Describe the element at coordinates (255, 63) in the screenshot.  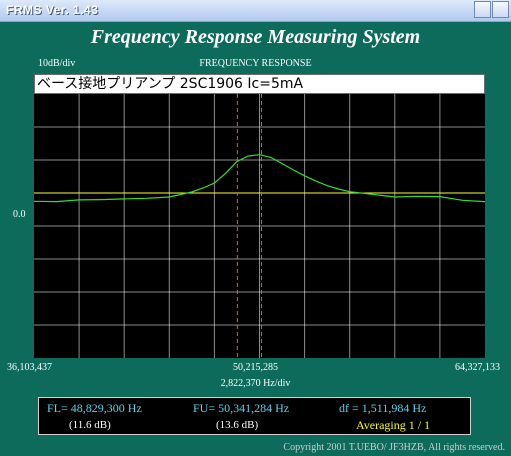
I see `plot-title: FREQUENCY RESPONSE` at that location.